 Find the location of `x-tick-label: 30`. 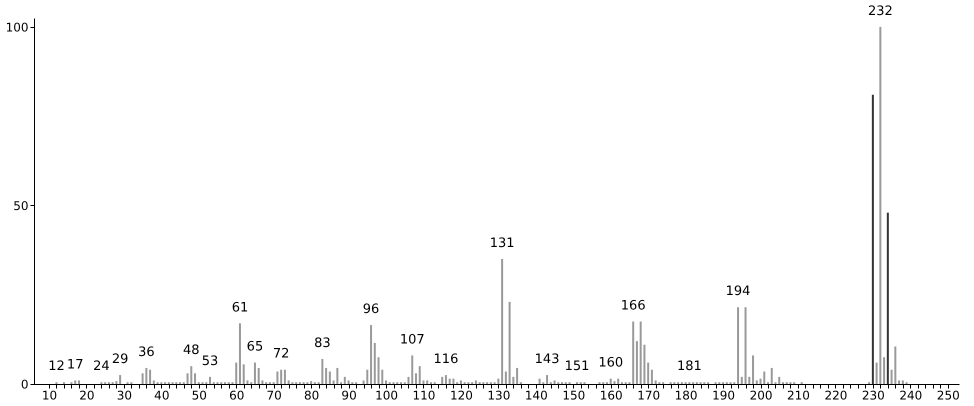

x-tick-label: 30 is located at coordinates (124, 395).